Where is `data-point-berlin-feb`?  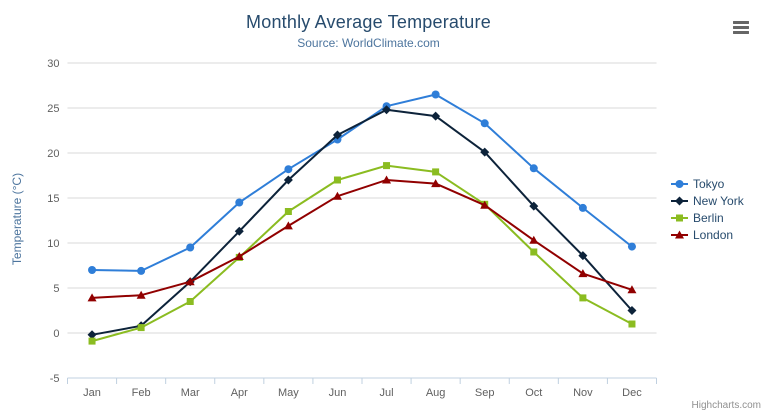
data-point-berlin-feb is located at coordinates (141, 328).